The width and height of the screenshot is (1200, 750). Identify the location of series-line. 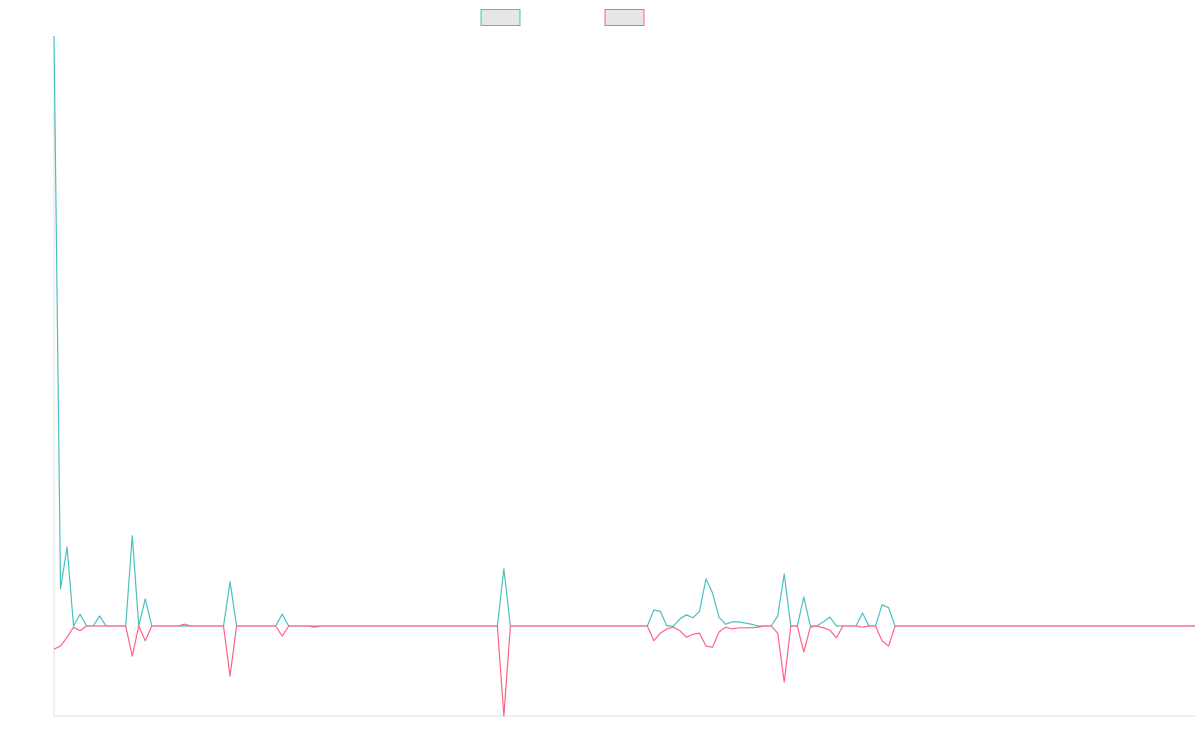
(624, 670).